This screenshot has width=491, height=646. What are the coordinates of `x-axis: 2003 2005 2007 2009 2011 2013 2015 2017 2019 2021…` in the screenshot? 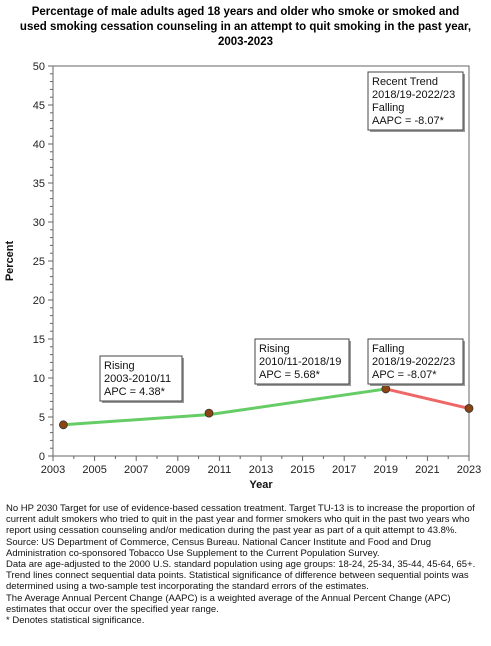 It's located at (261, 466).